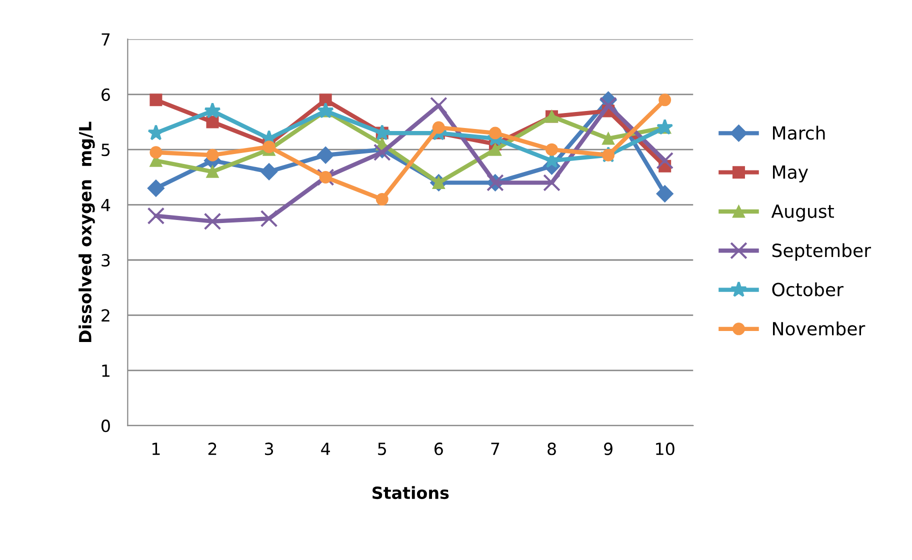  I want to click on x-tick-label: 8, so click(552, 449).